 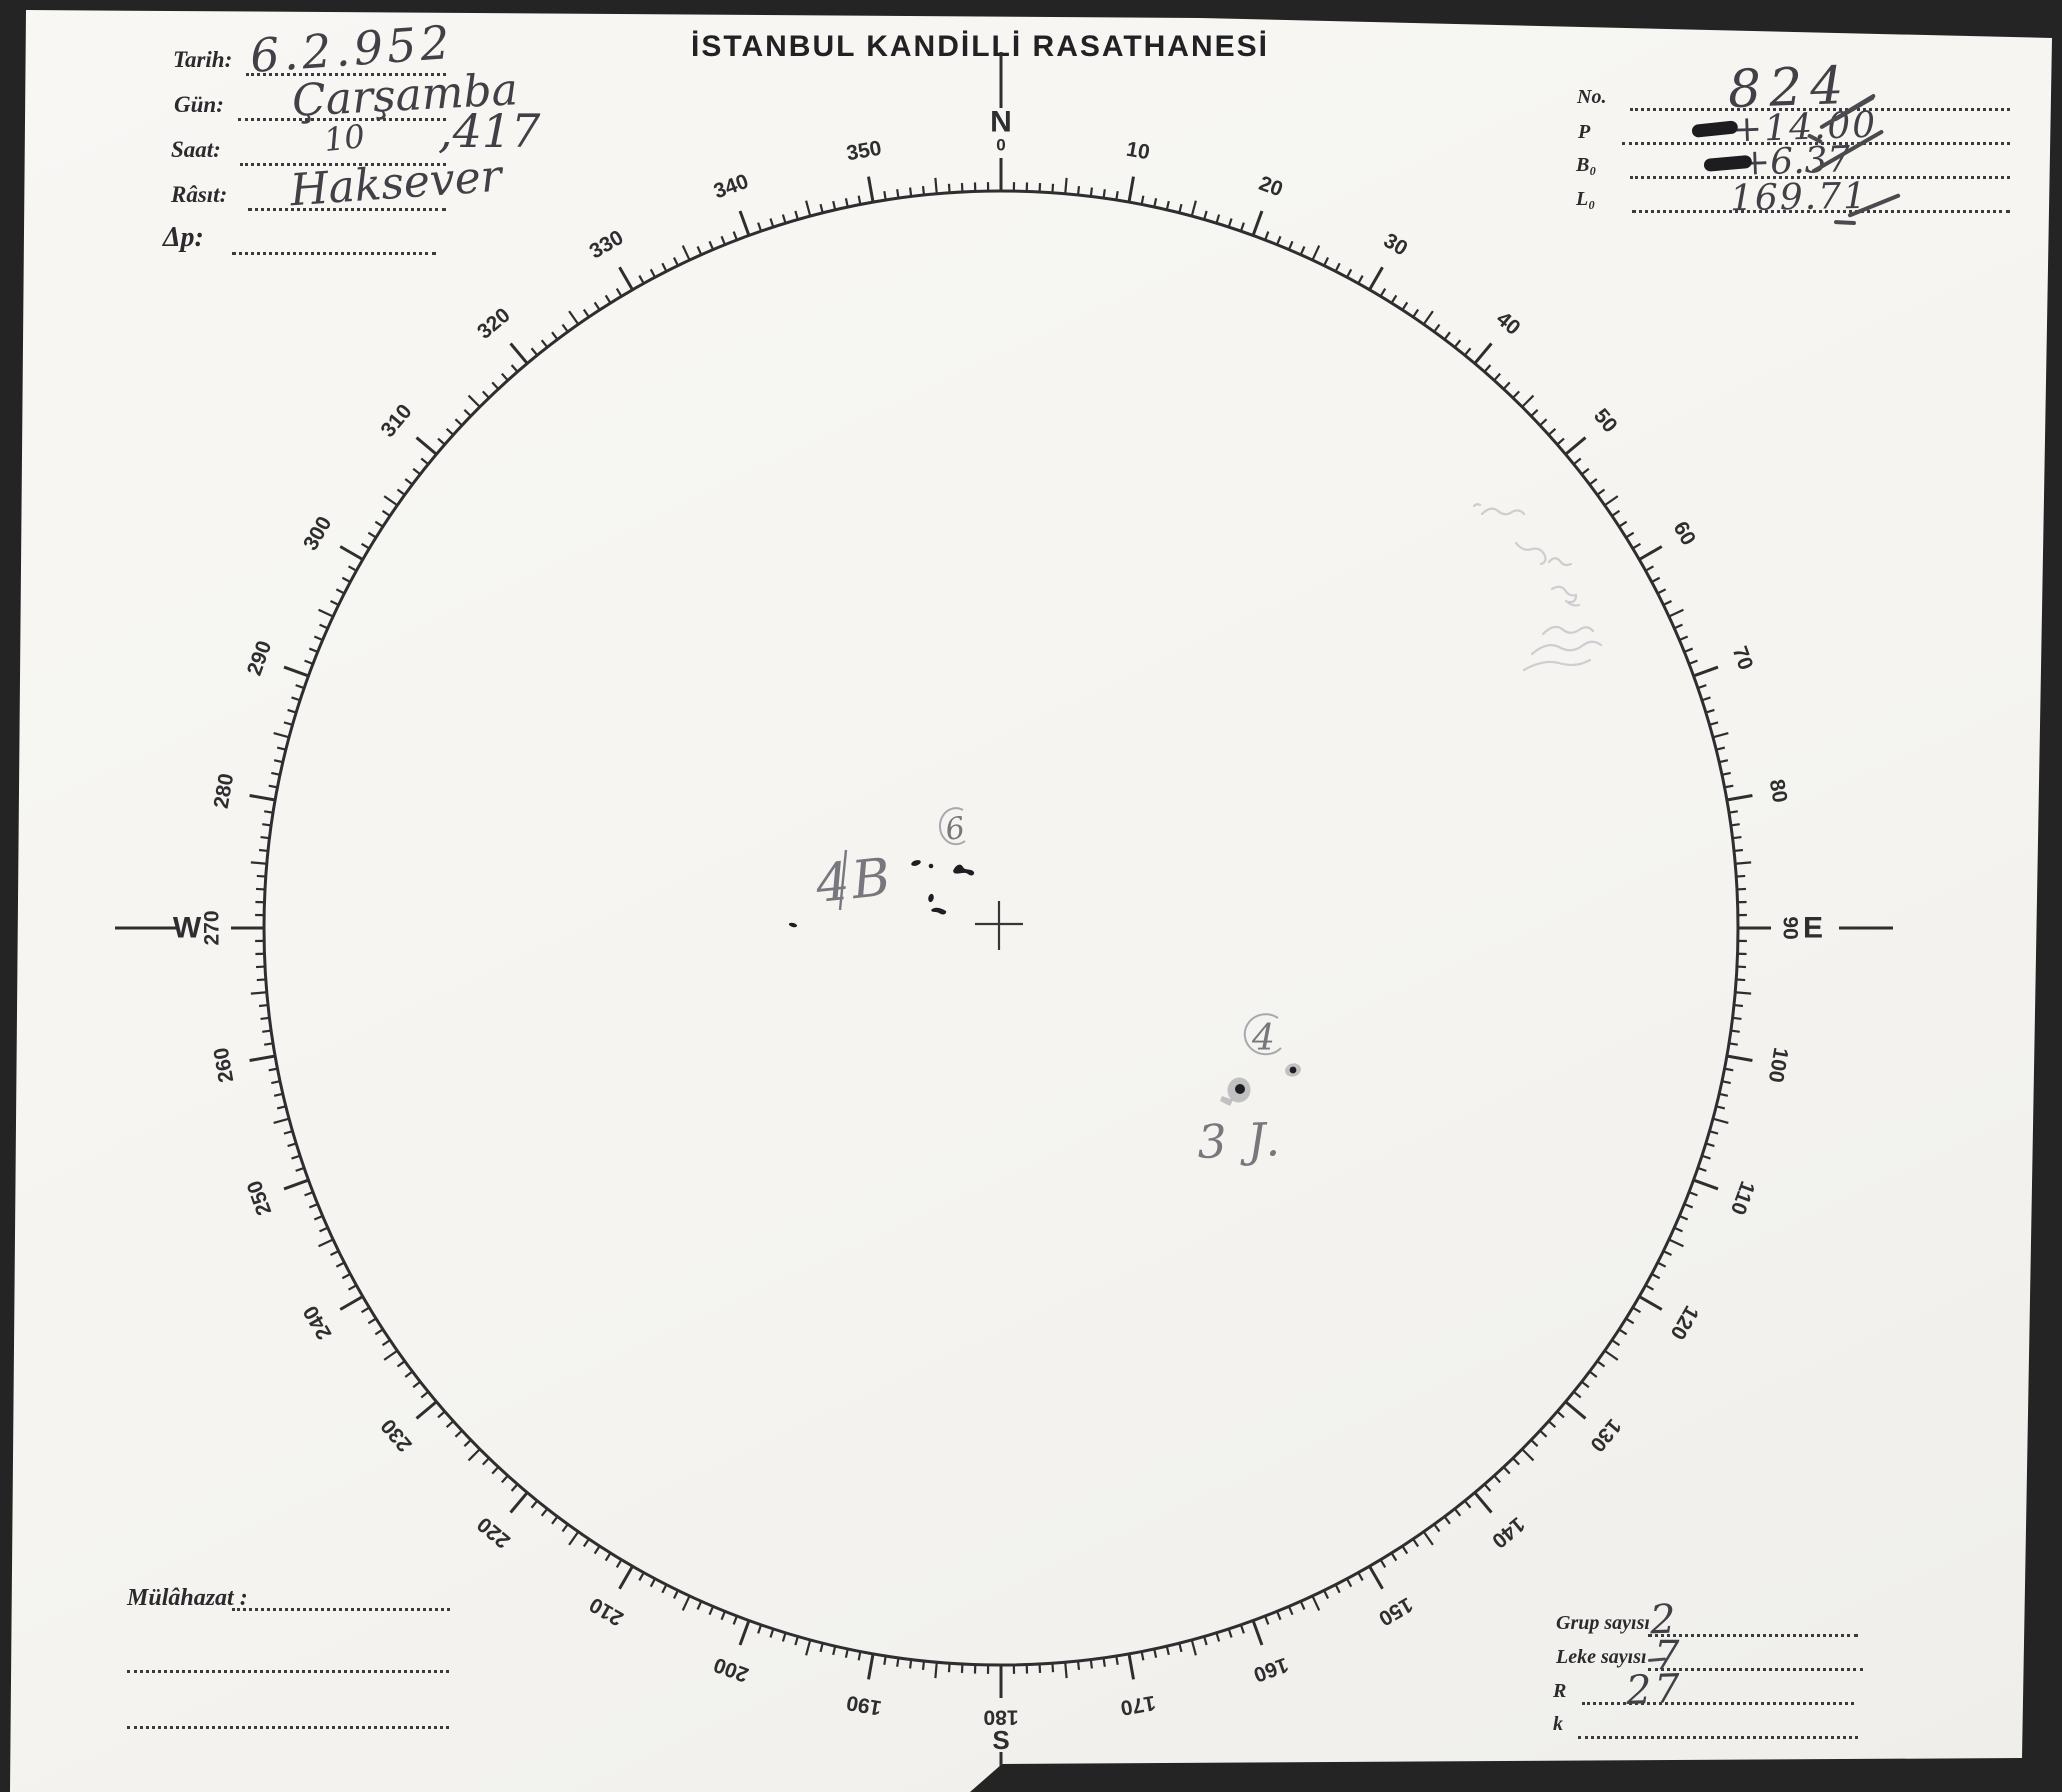 I want to click on field-label-delta-p: Δp:, so click(x=183, y=237).